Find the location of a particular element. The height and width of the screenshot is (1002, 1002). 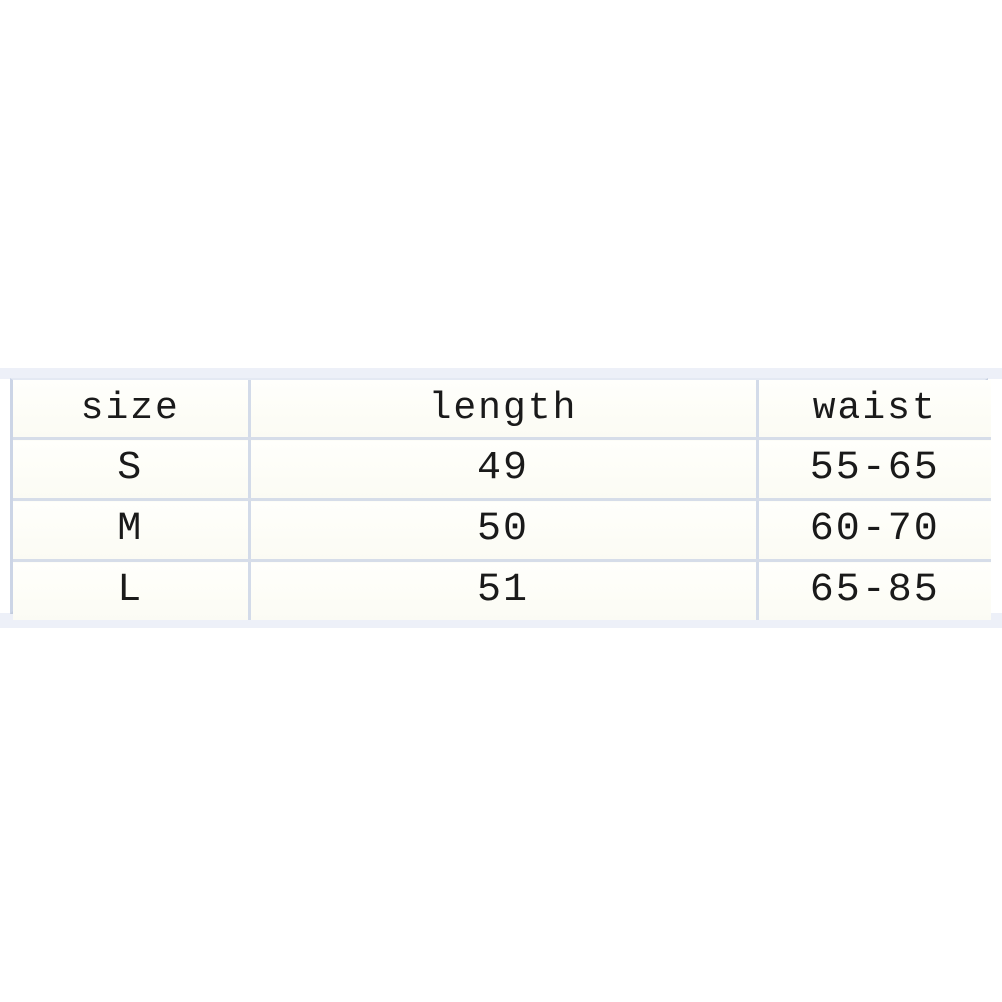

cell-size: L is located at coordinates (132, 590).